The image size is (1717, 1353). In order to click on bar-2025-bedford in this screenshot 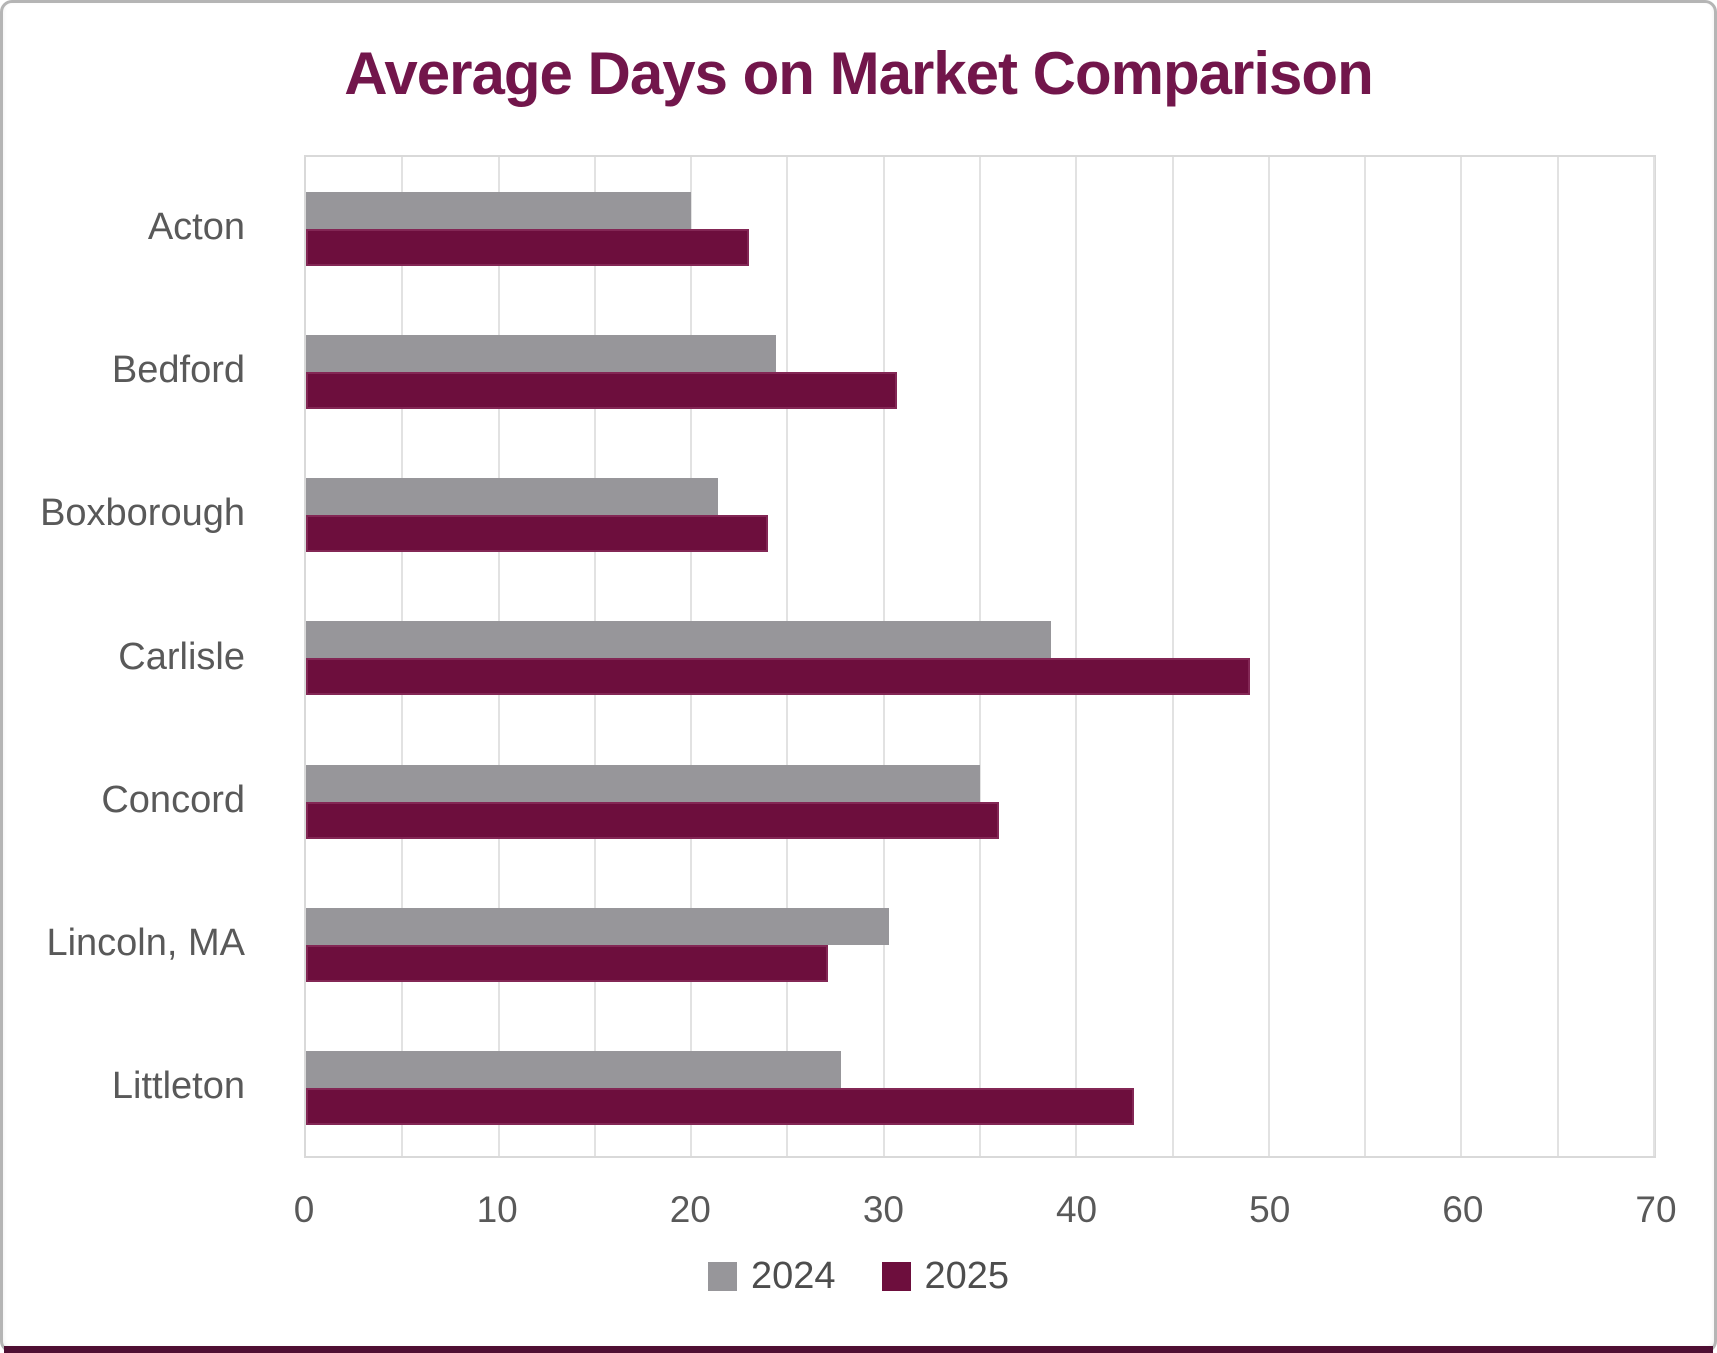, I will do `click(602, 390)`.